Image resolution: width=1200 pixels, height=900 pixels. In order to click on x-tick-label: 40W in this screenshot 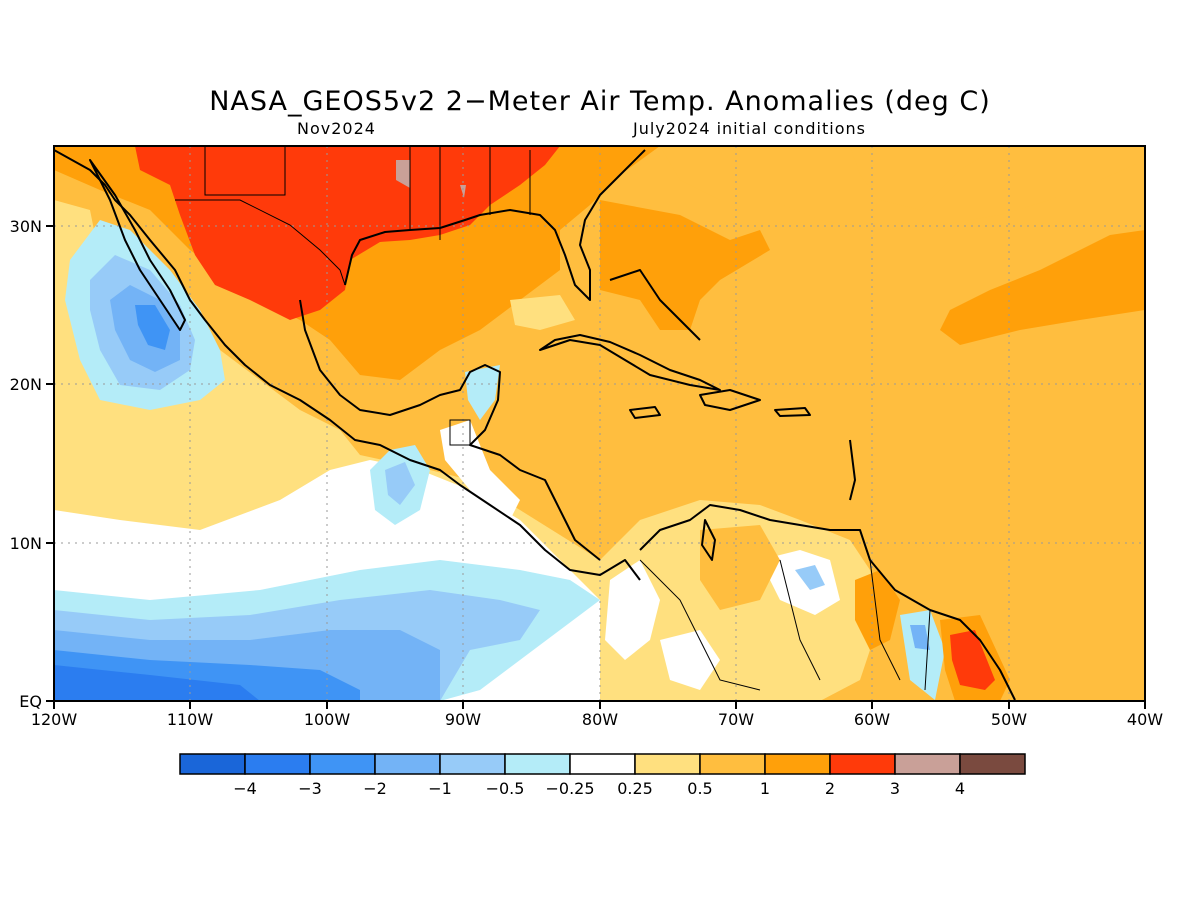, I will do `click(1145, 719)`.